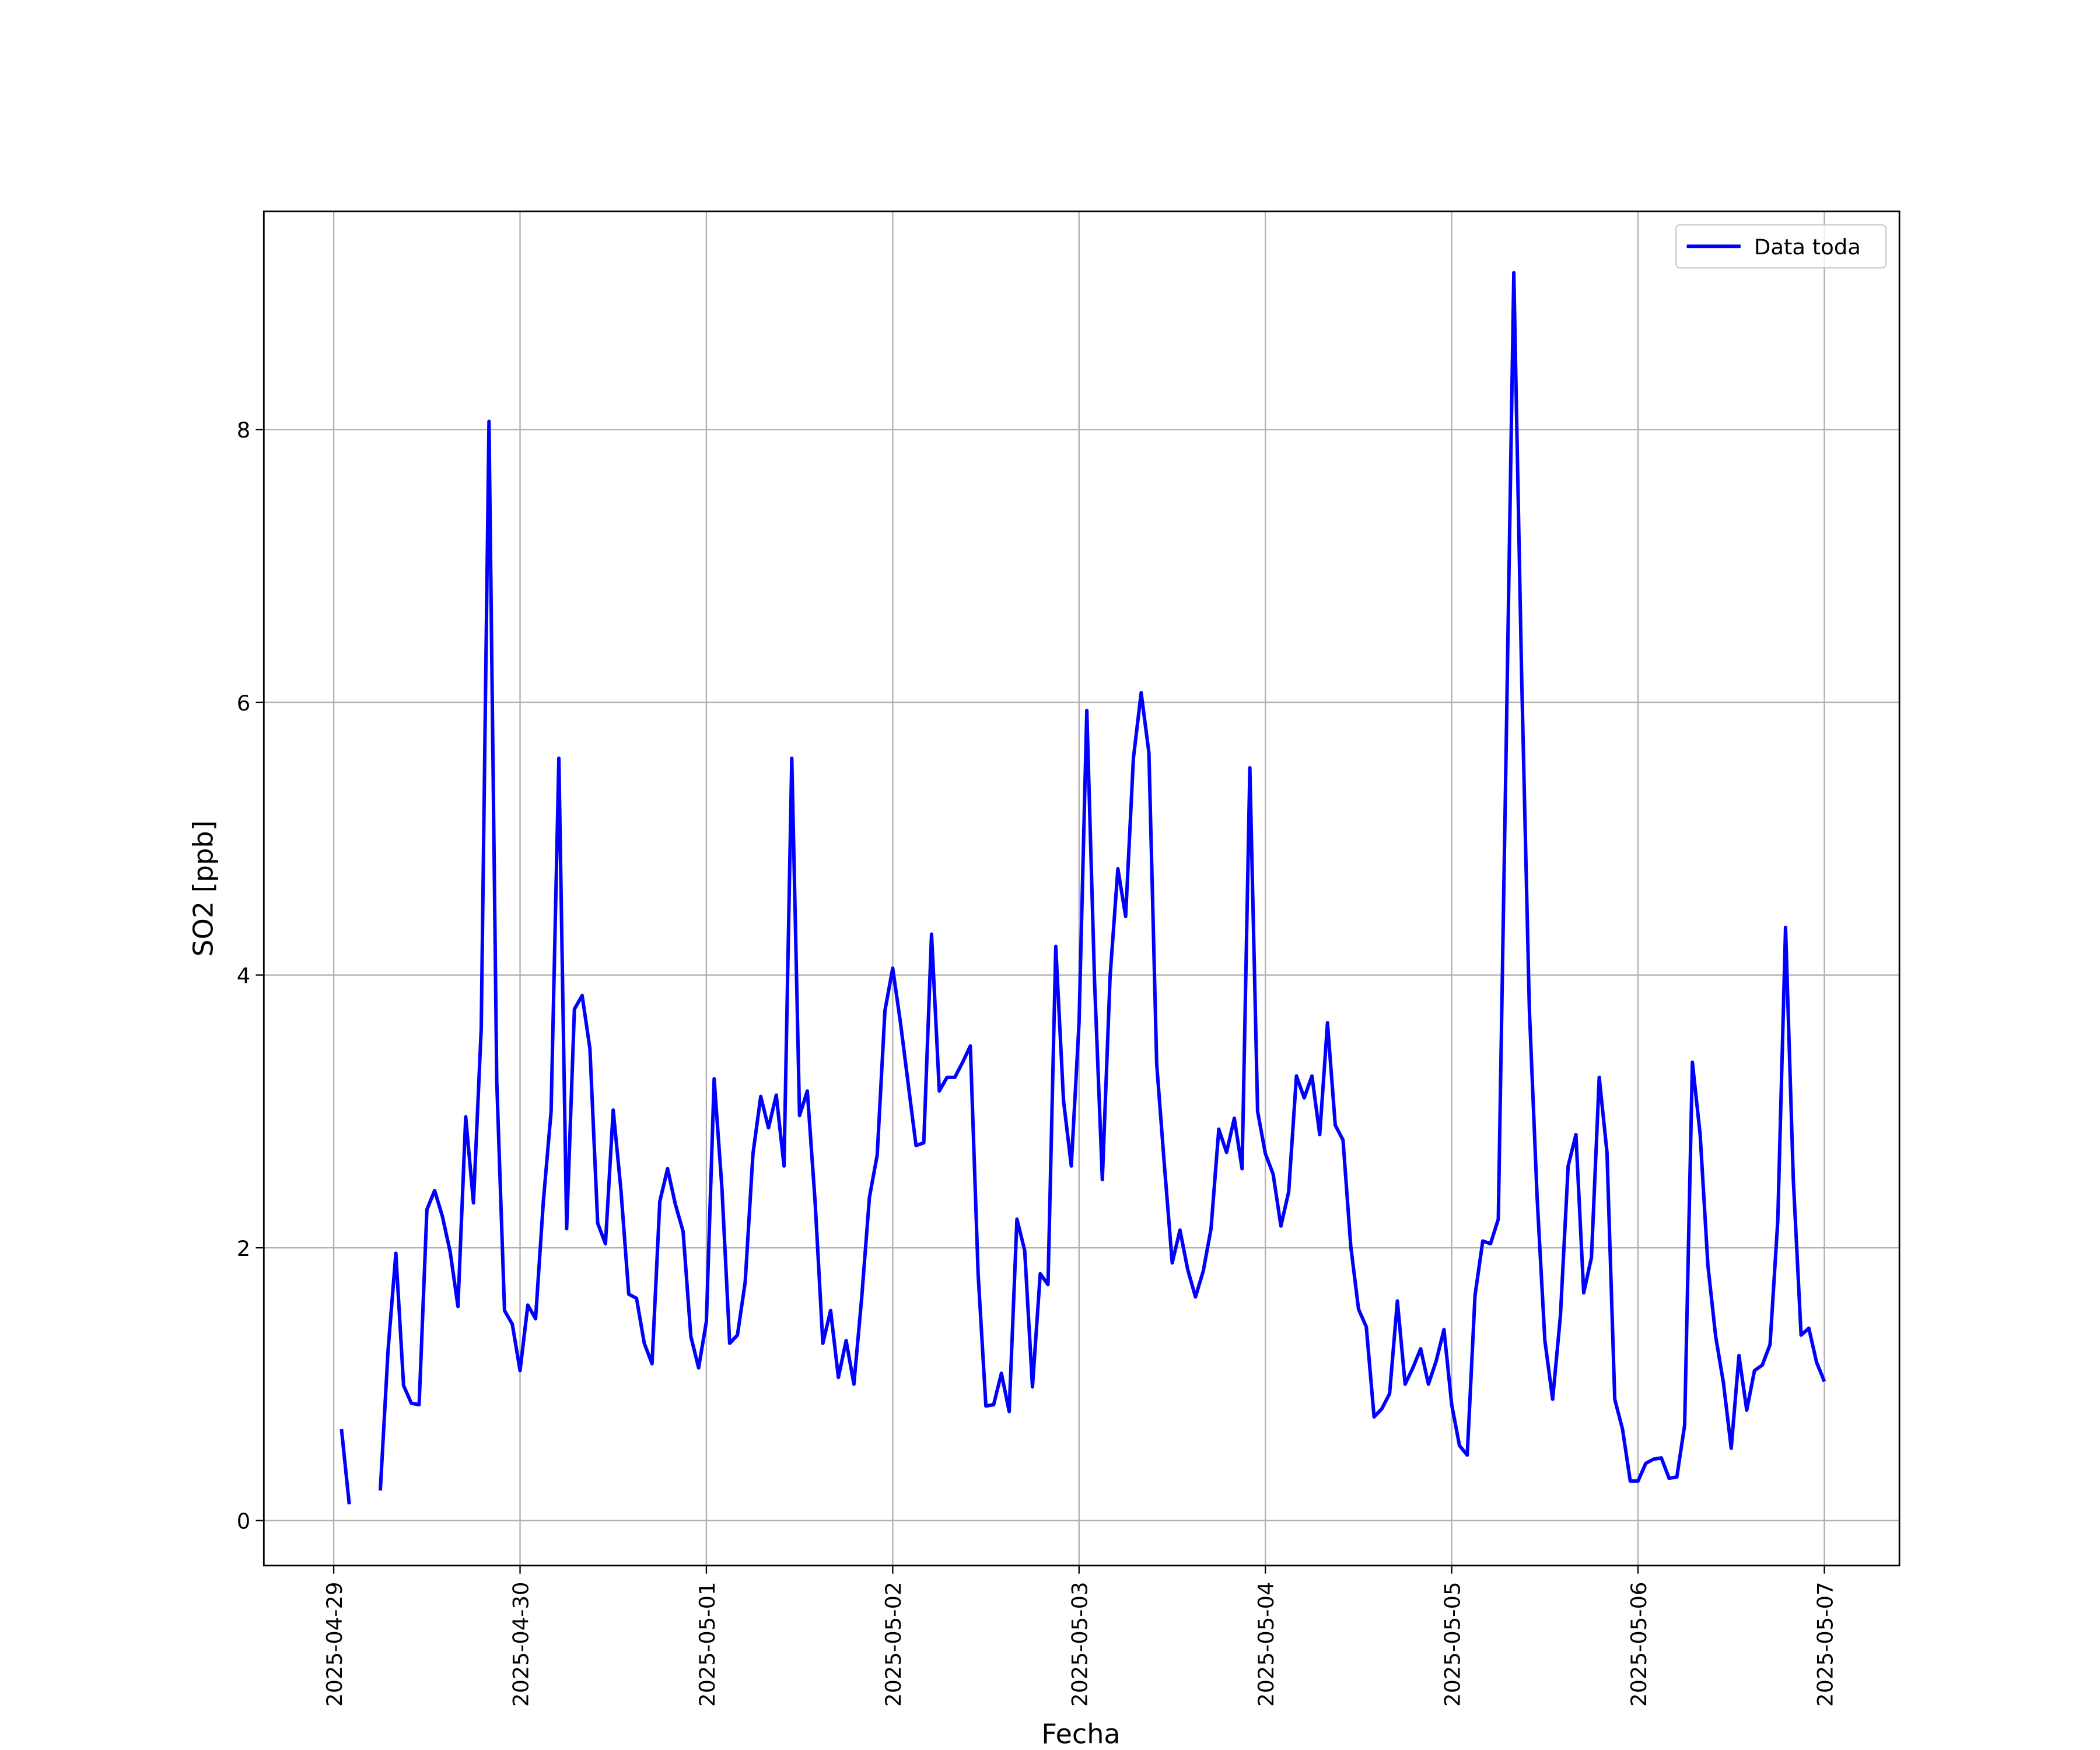  I want to click on x-tick-label: 2025-05-05, so click(1452, 1644).